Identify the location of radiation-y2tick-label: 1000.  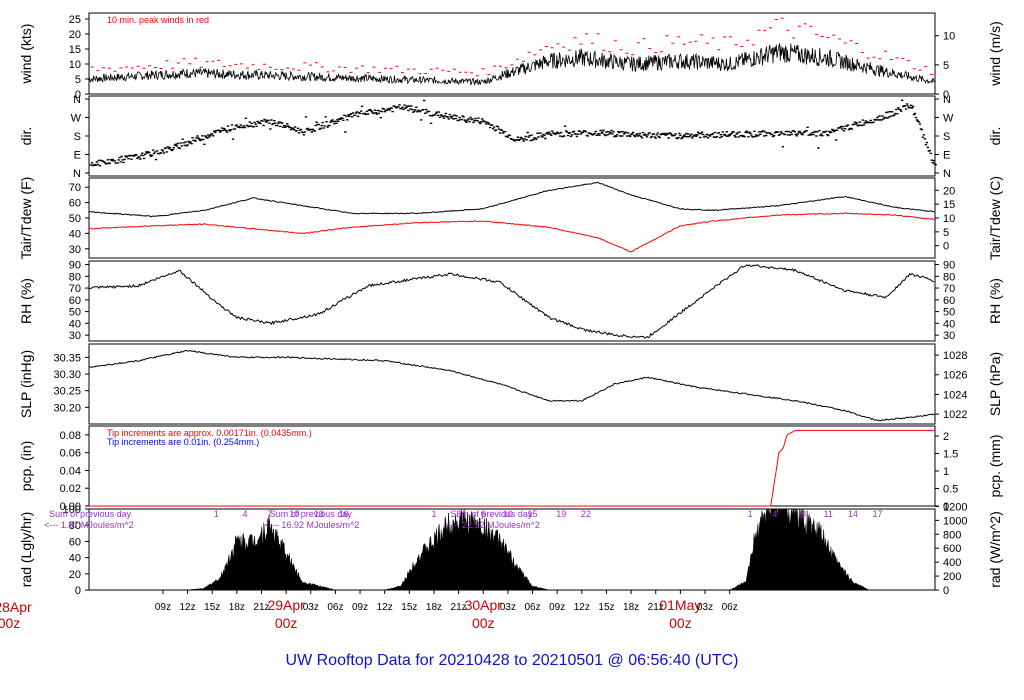
(955, 521).